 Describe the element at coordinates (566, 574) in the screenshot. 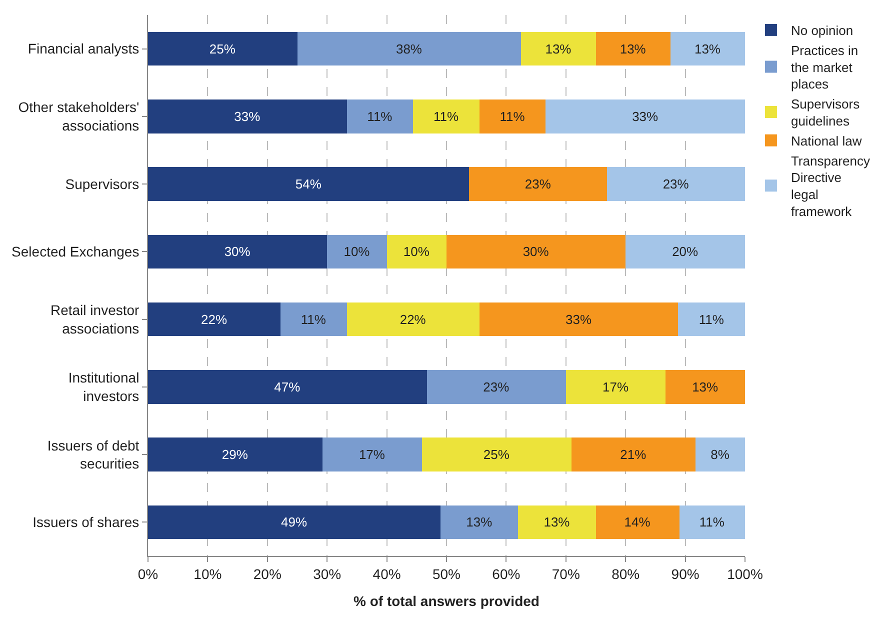

I see `x-tick-label: 70%` at that location.